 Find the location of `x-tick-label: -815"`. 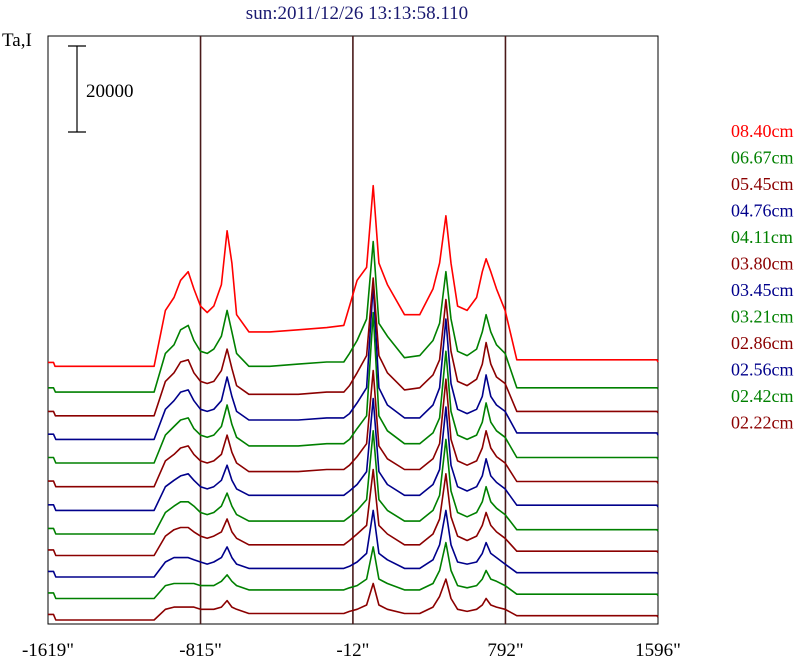

x-tick-label: -815" is located at coordinates (200, 650).